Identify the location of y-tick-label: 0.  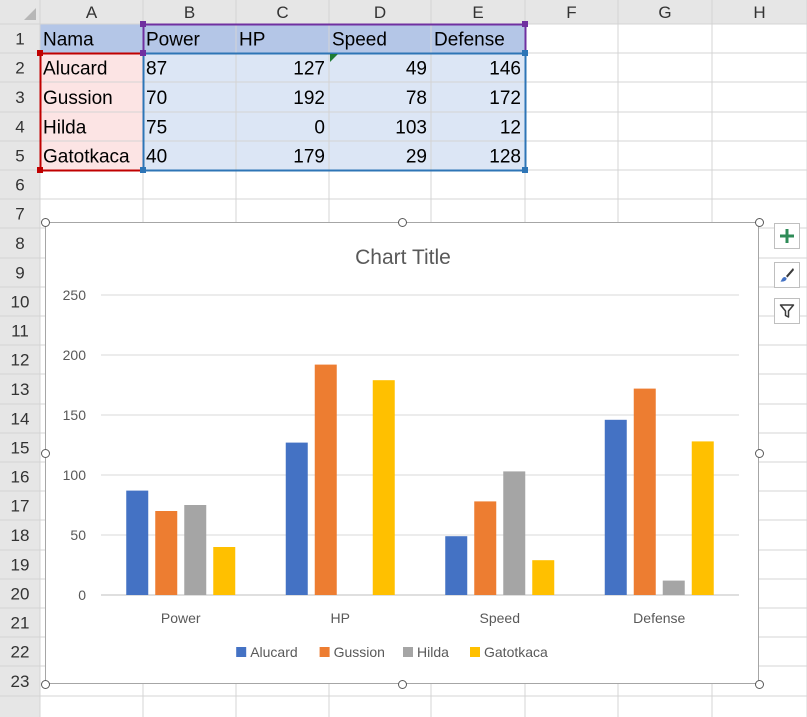
(82, 595).